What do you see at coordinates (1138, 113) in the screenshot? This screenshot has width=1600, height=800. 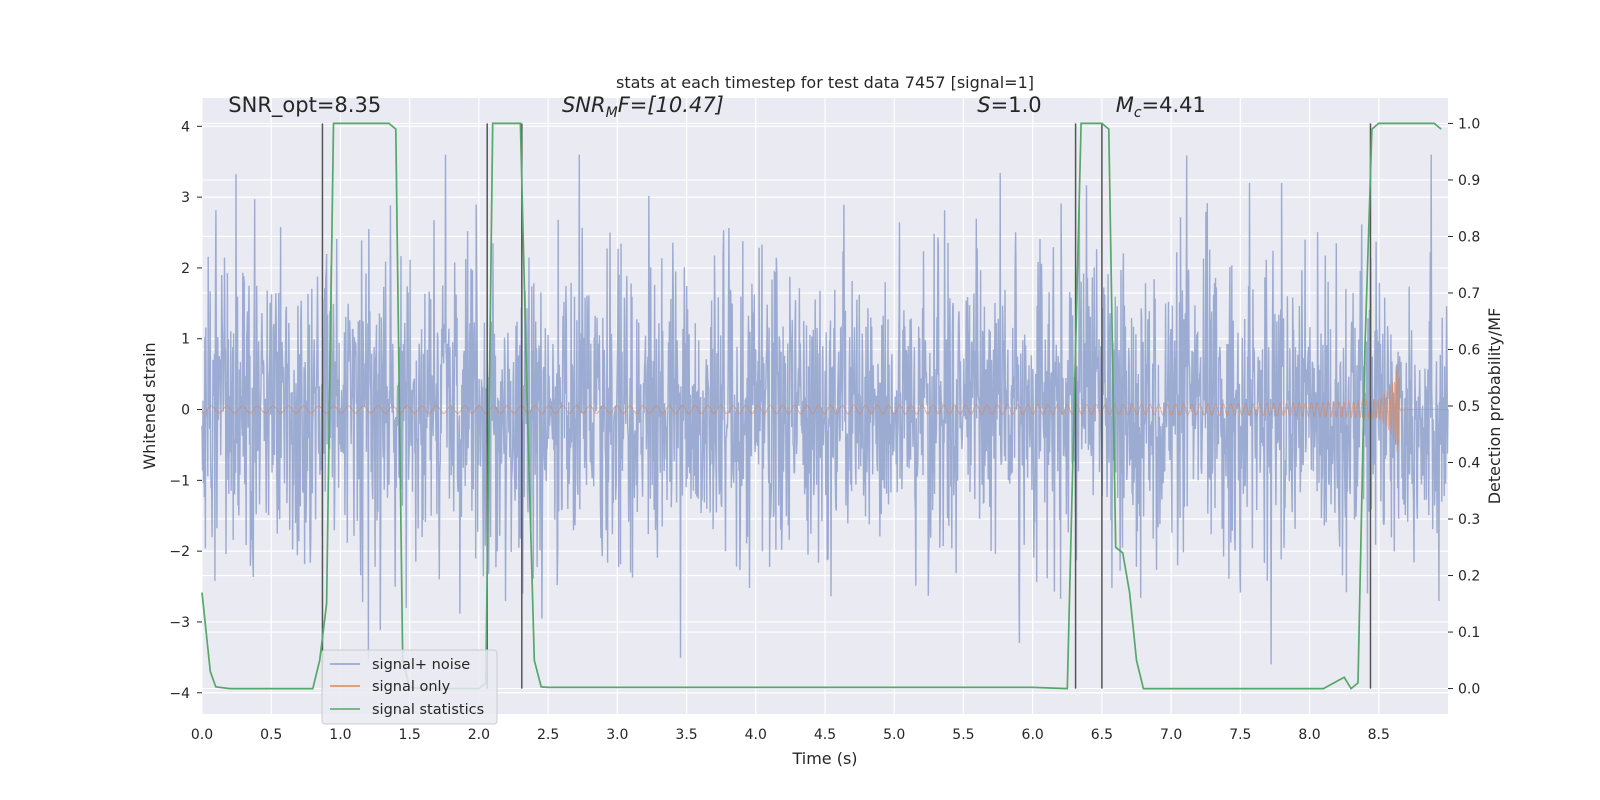 I see `annotation-mc-subscript: c` at bounding box center [1138, 113].